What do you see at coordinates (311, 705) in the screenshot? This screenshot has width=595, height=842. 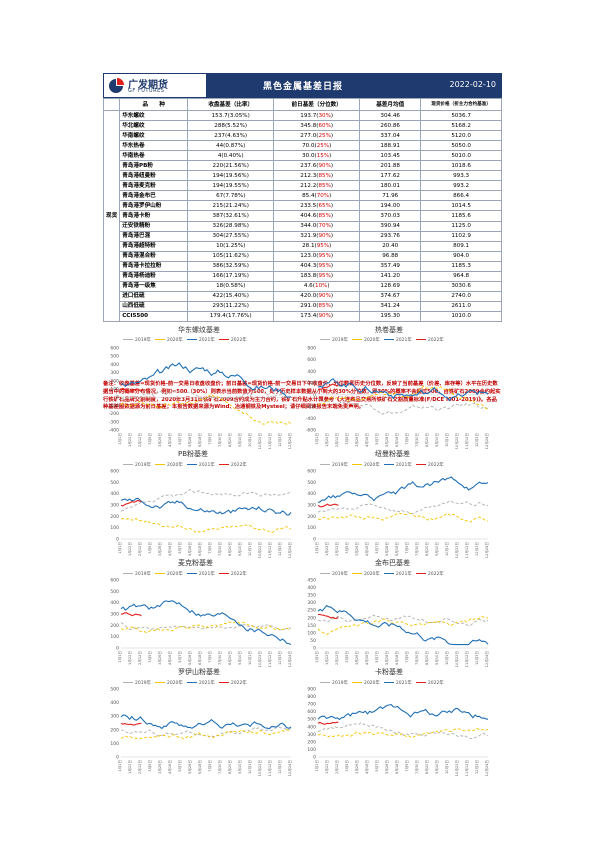 I see `y-tick-label: 700` at bounding box center [311, 705].